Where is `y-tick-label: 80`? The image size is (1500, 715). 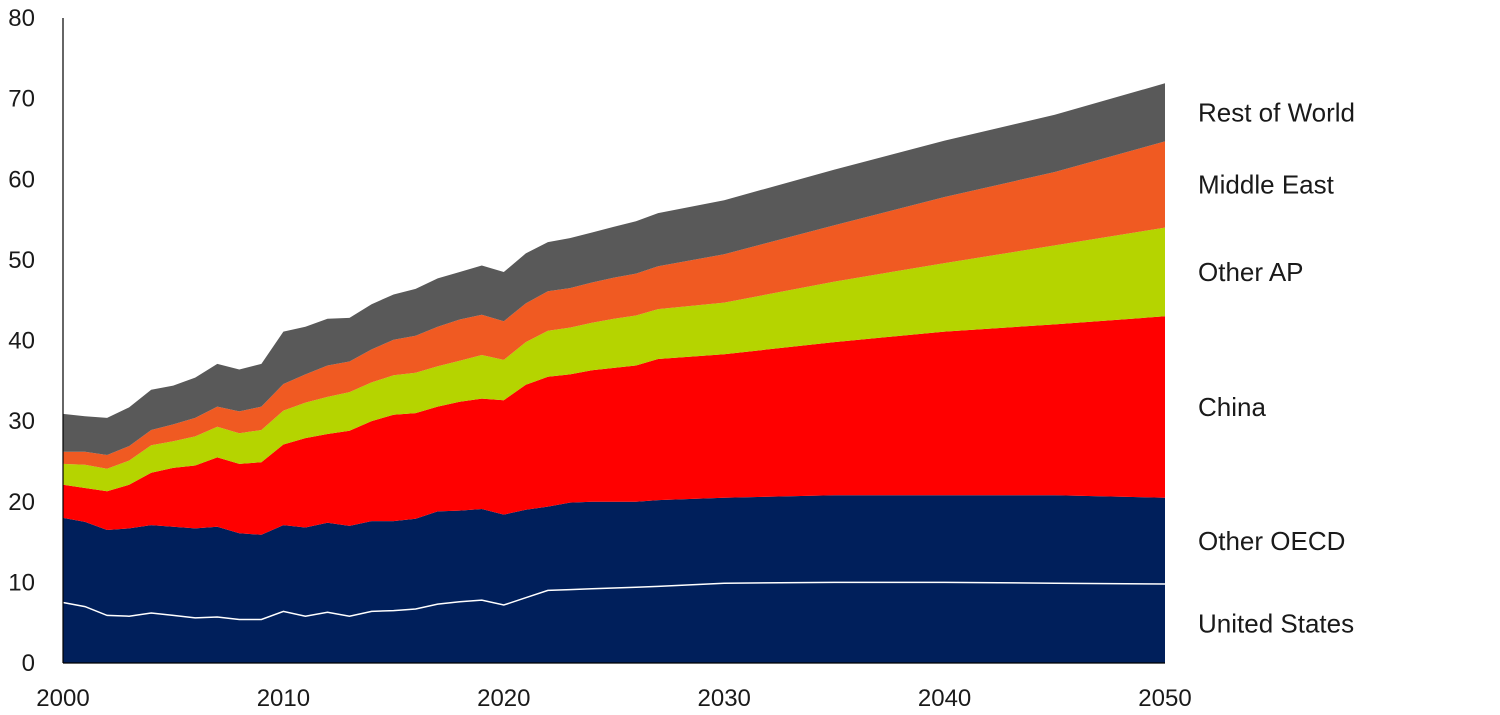
y-tick-label: 80 is located at coordinates (21, 18).